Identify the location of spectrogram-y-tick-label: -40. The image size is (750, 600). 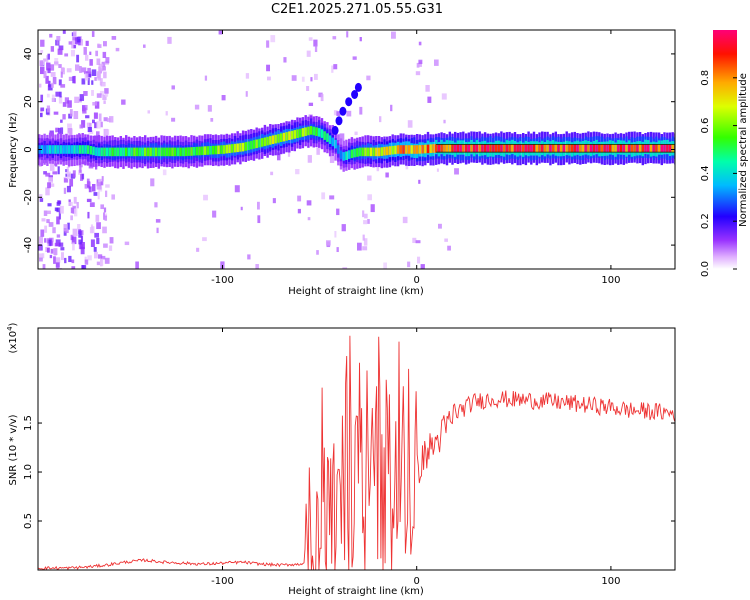
(28, 245).